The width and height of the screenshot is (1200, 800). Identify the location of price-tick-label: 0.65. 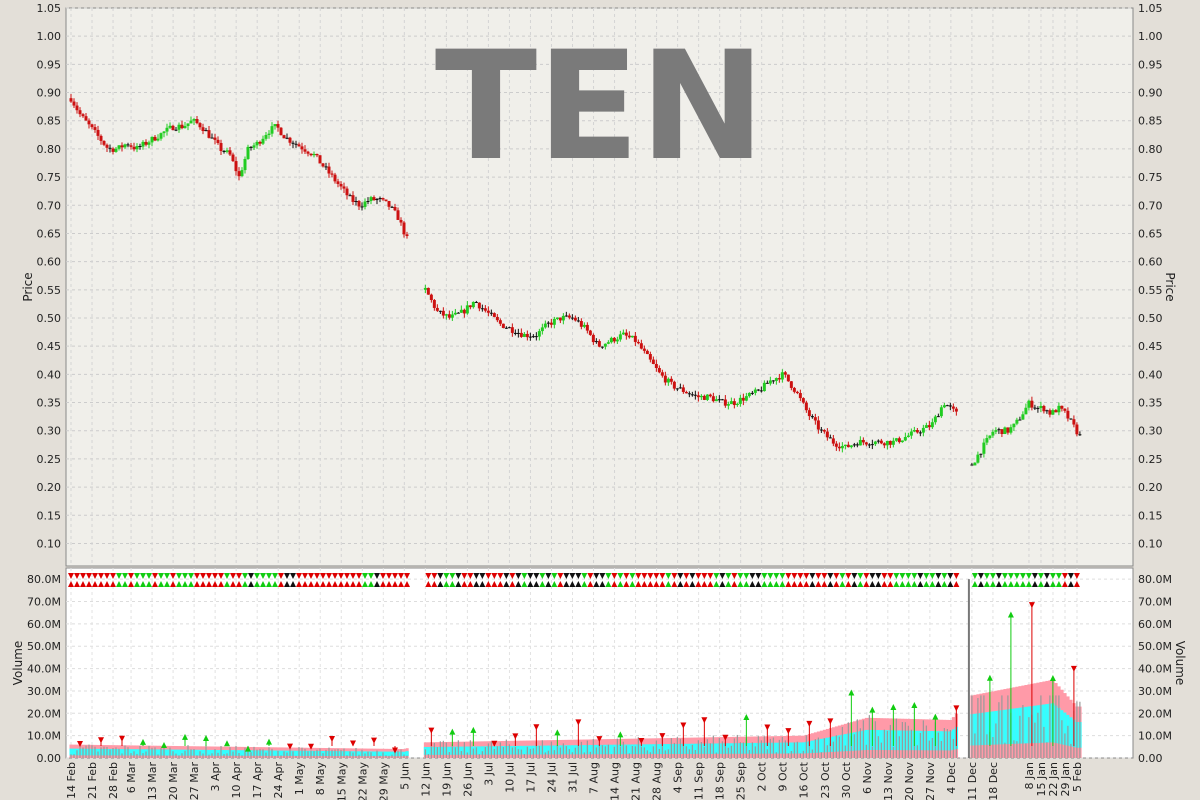
(49, 233).